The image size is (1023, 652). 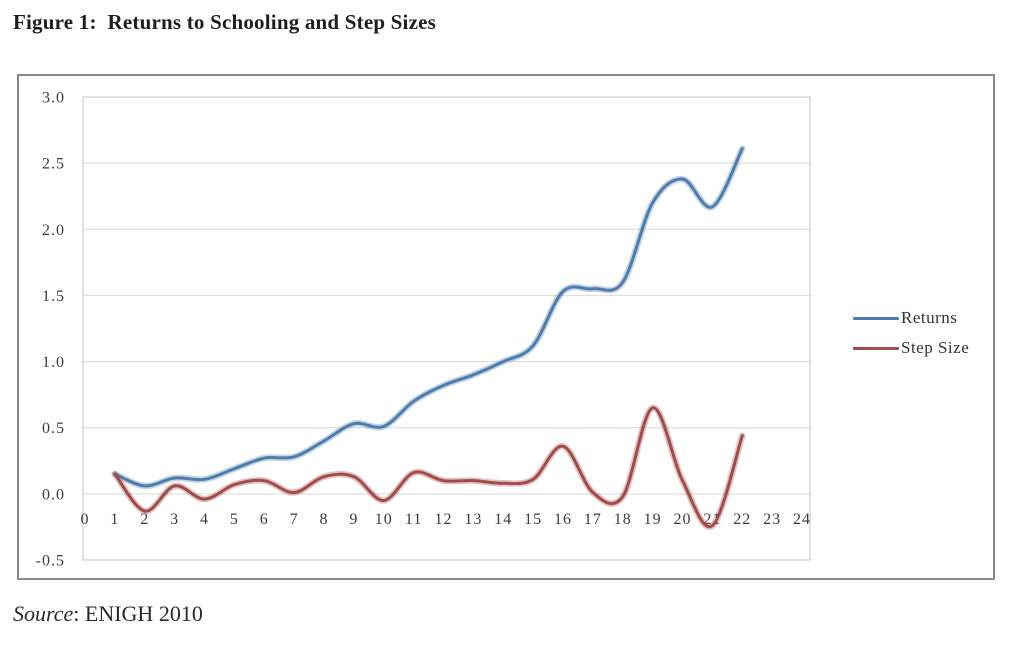 I want to click on x-tick-label: 7, so click(x=294, y=519).